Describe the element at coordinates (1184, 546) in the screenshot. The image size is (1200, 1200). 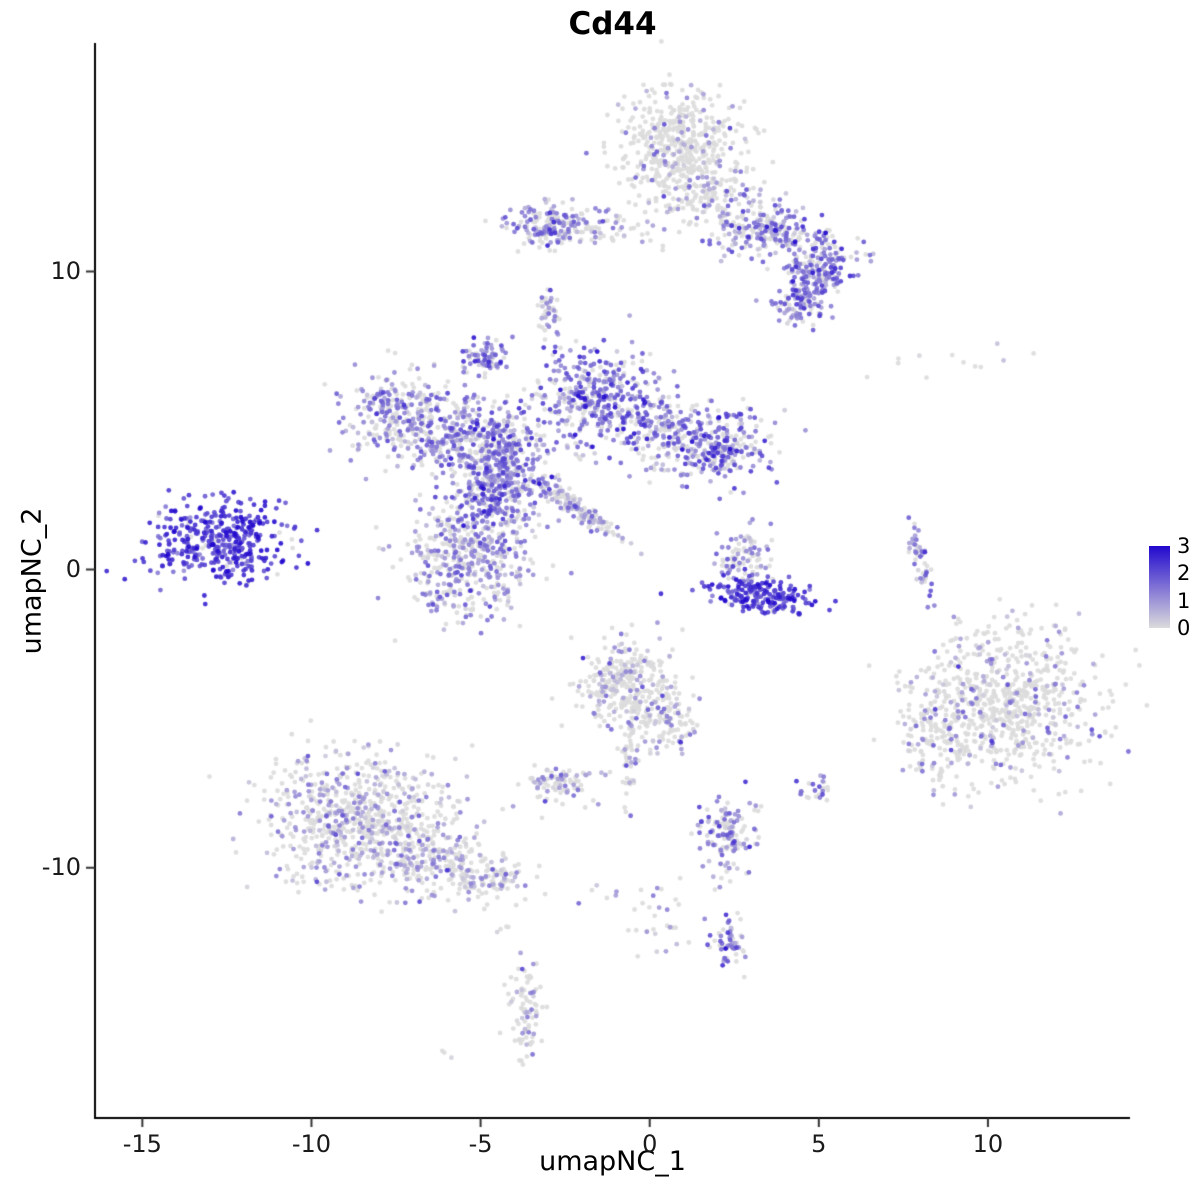
I see `colorbar-tick-label: 3` at that location.